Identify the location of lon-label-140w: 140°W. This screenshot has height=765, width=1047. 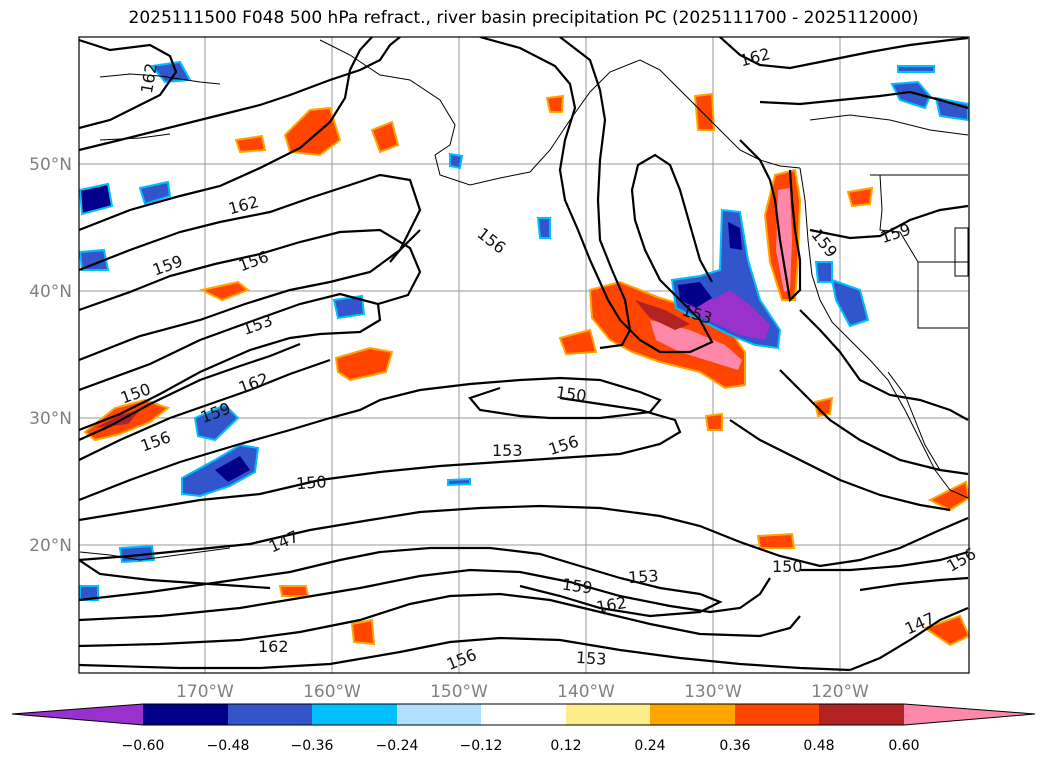
(586, 692).